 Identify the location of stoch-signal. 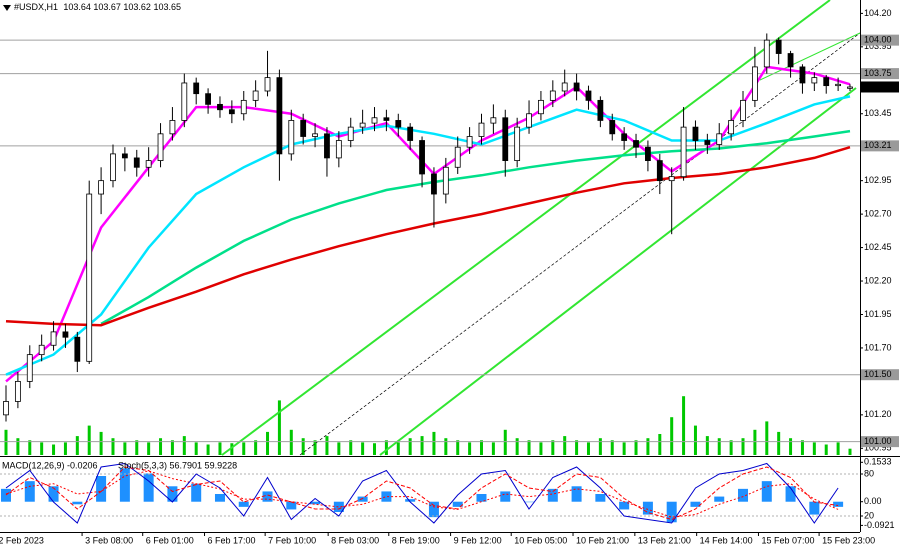
(422, 493).